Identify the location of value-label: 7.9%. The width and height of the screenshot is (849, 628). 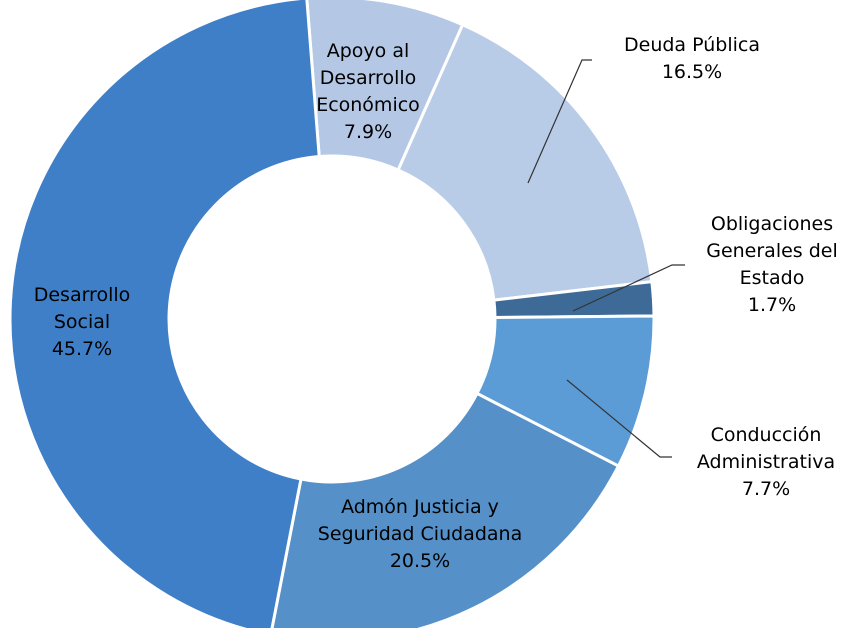
(368, 132).